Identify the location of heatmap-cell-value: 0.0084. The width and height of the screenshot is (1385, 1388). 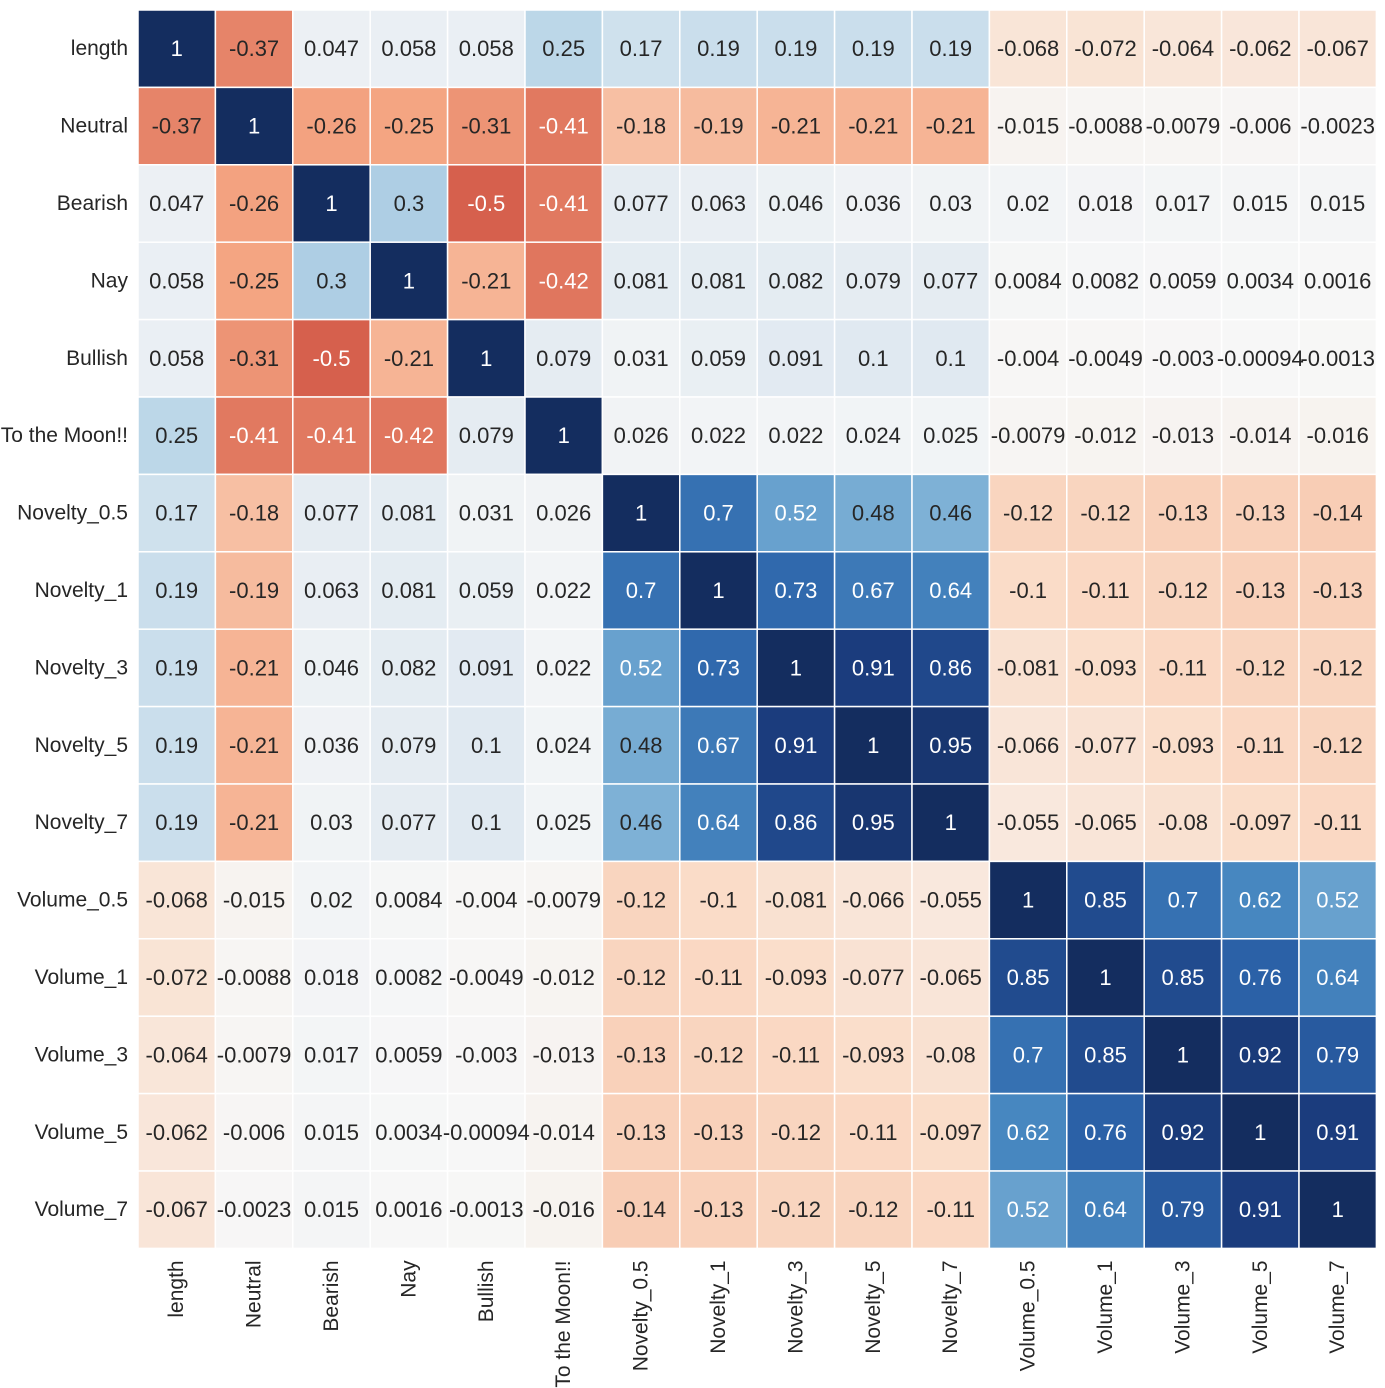
(1027, 280).